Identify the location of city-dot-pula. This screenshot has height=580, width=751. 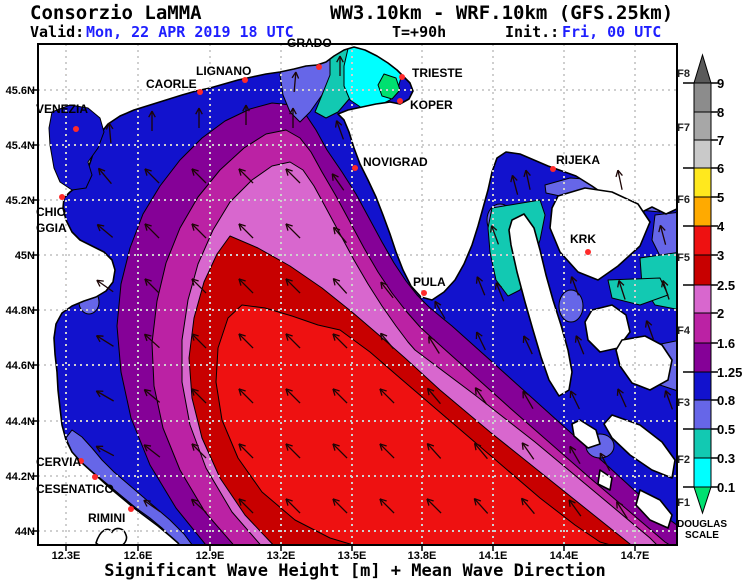
(424, 293).